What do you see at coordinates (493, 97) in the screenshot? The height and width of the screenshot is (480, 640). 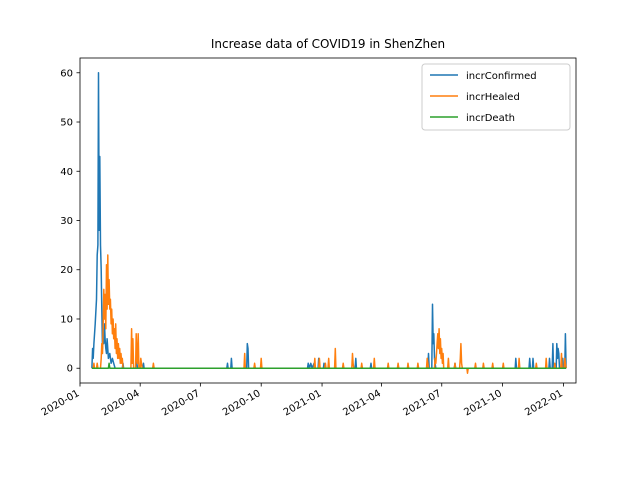 I see `legend-label: incrHealed` at bounding box center [493, 97].